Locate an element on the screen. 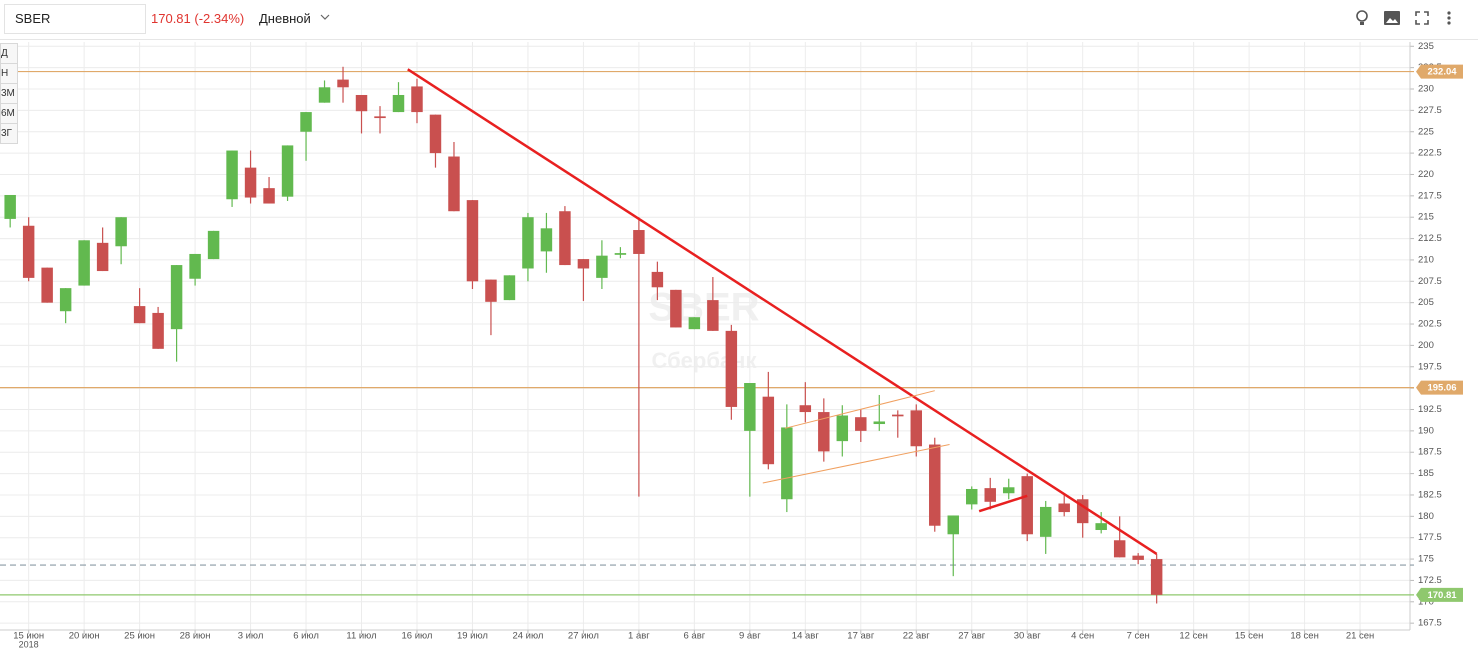 The height and width of the screenshot is (649, 1478). y-tick-label: 225 is located at coordinates (1426, 131).